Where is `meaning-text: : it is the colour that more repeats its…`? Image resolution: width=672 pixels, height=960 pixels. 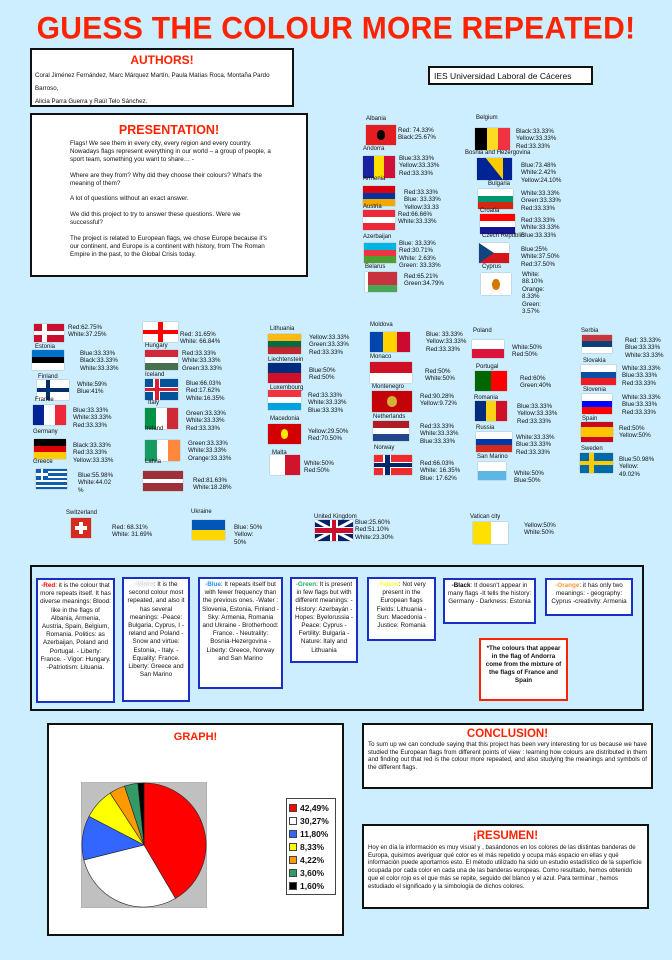
meaning-text: : it is the colour that more repeats its… is located at coordinates (75, 627).